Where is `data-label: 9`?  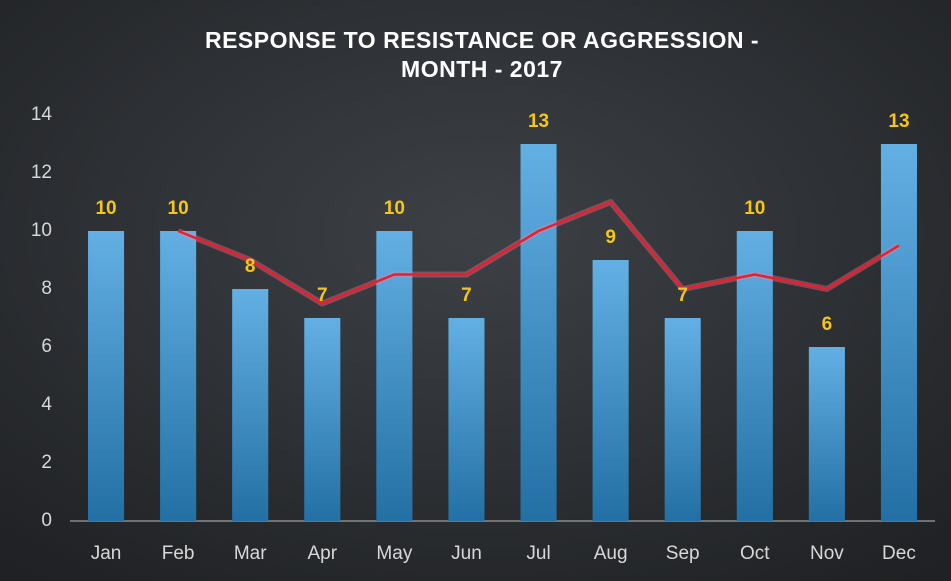 data-label: 9 is located at coordinates (610, 237).